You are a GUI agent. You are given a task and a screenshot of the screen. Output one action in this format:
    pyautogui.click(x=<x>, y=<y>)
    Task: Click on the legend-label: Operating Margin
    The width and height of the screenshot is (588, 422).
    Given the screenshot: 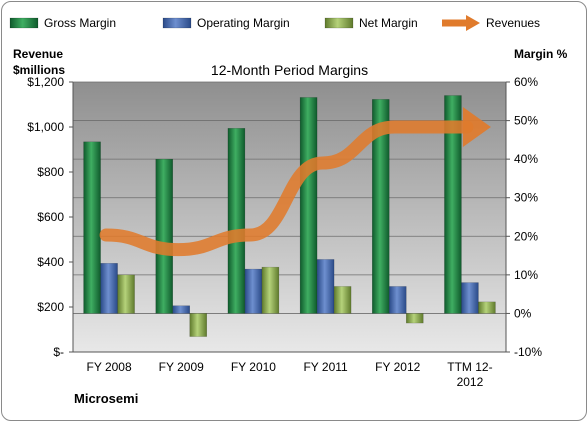 What is the action you would take?
    pyautogui.click(x=243, y=23)
    